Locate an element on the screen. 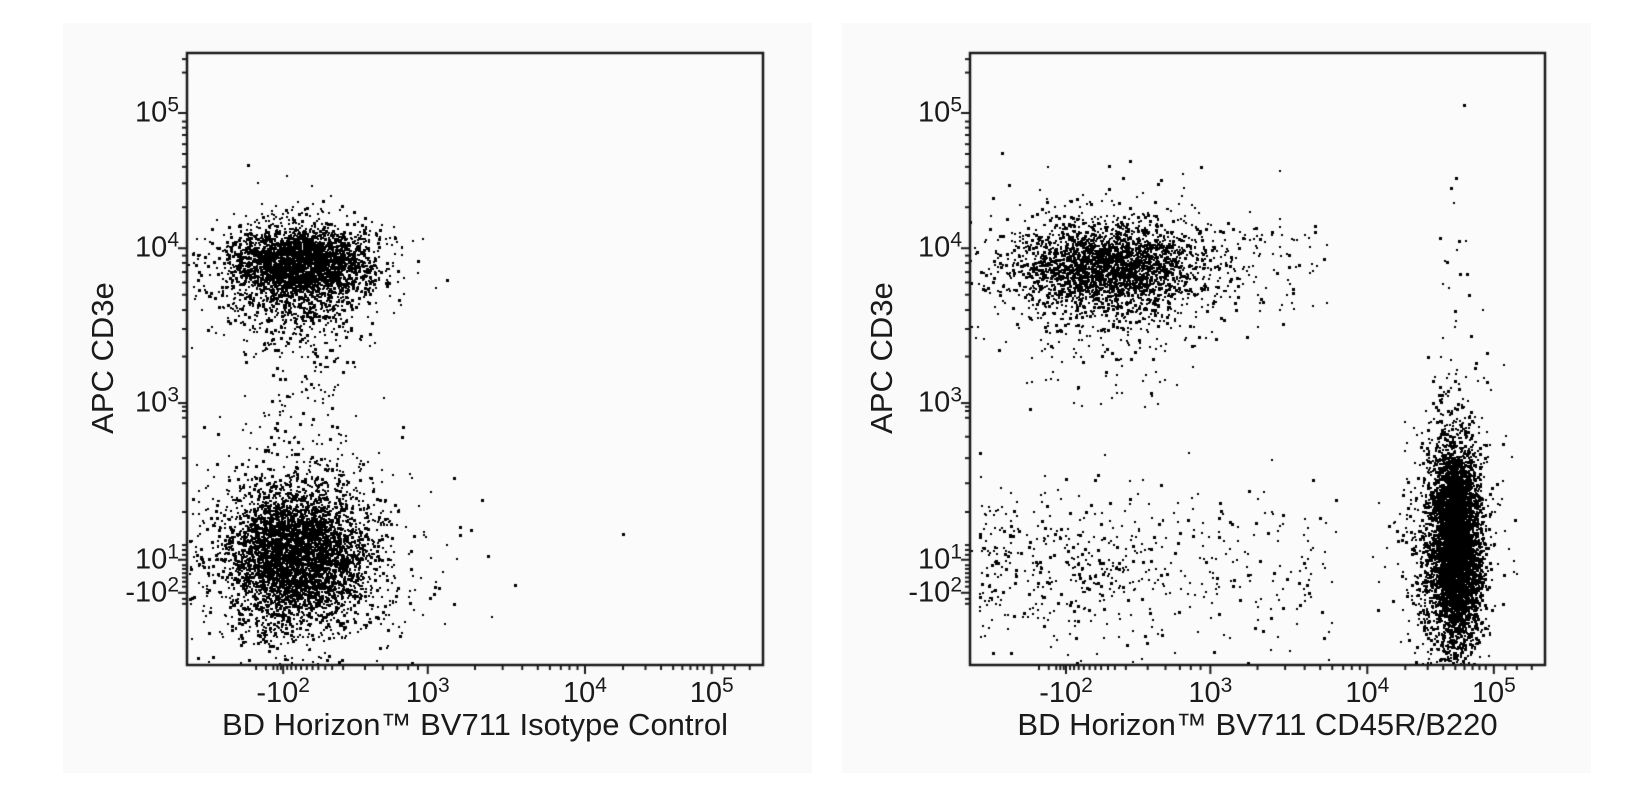 Image resolution: width=1652 pixels, height=797 pixels. x-axis-title: BD Horizon™ BV711 Isotype Control is located at coordinates (475, 724).